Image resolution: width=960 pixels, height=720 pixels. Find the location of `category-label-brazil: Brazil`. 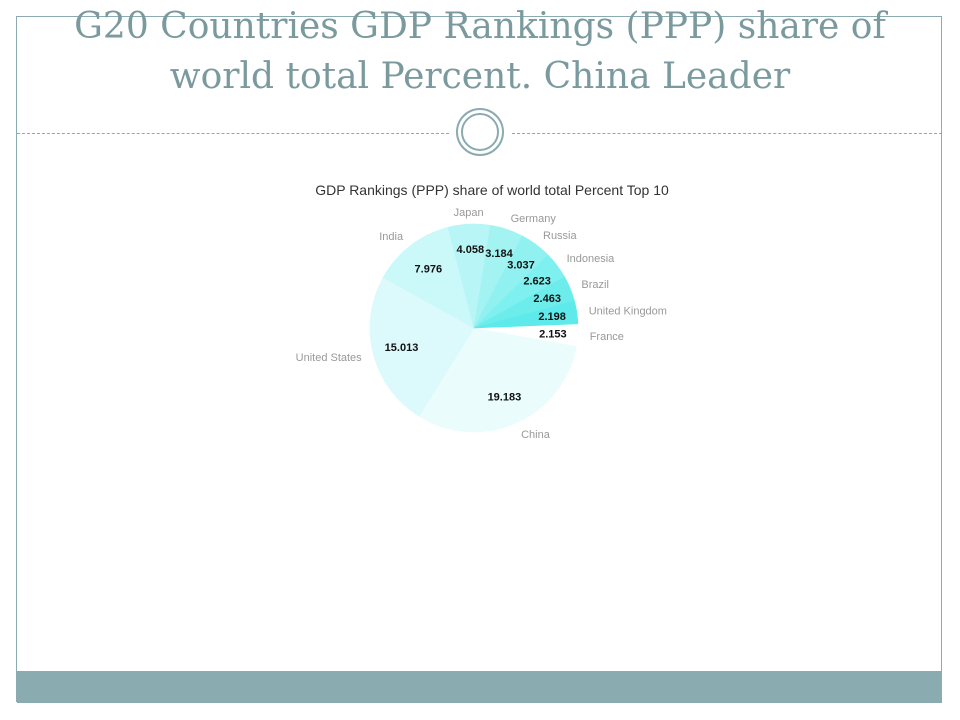

category-label-brazil: Brazil is located at coordinates (595, 285).